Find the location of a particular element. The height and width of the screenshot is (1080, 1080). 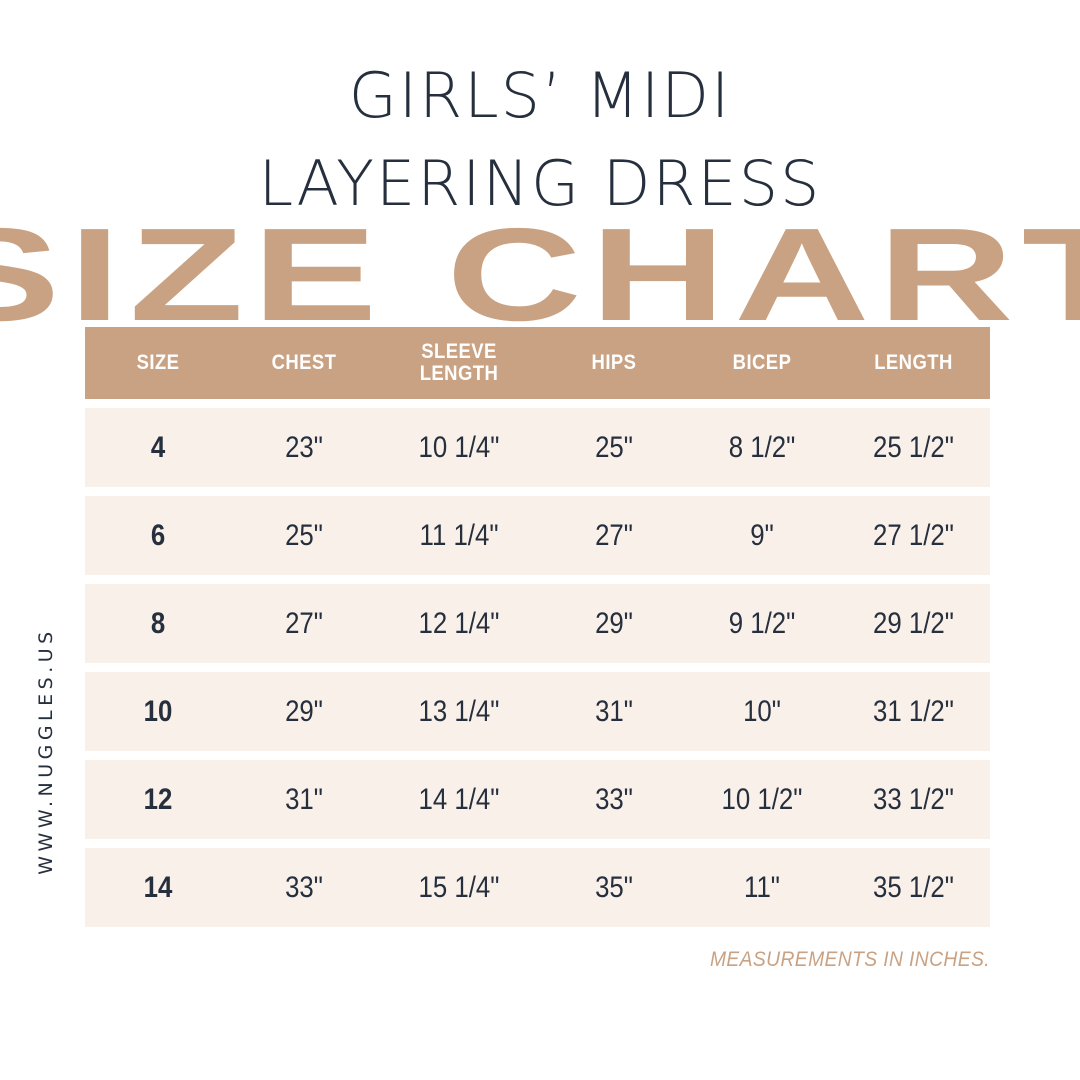

cell-hips: 25" is located at coordinates (614, 447).